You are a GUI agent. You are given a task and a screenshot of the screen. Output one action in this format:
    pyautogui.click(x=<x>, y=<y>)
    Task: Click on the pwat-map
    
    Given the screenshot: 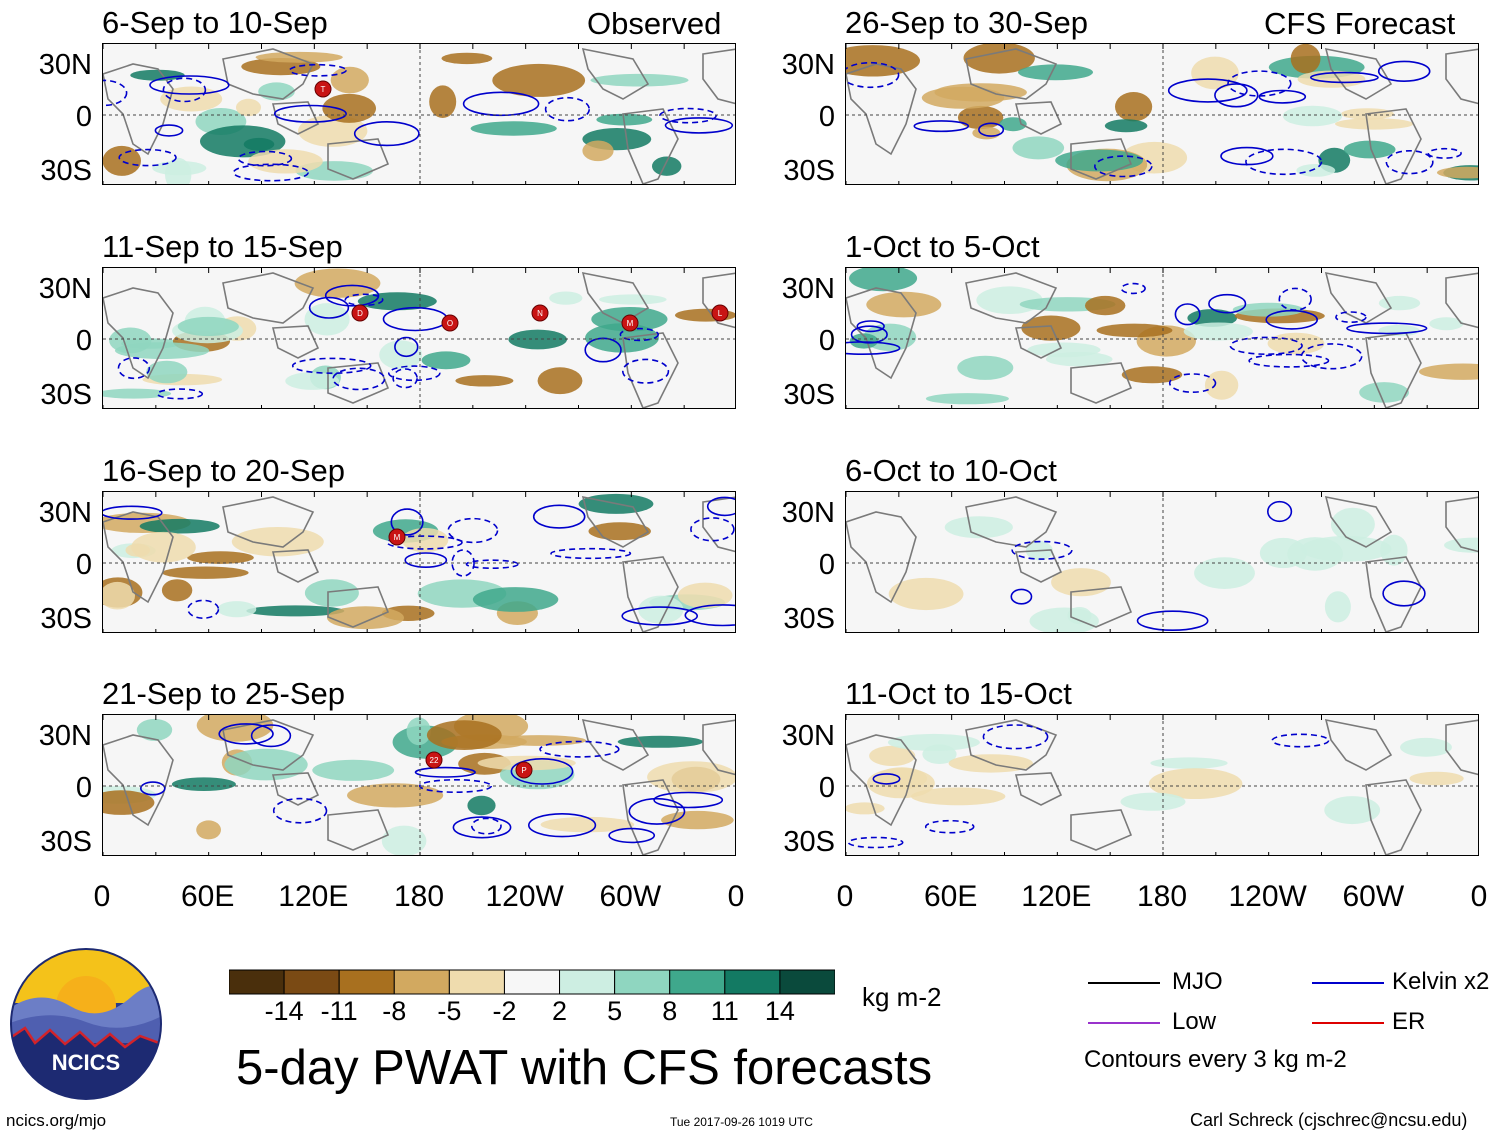 What is the action you would take?
    pyautogui.click(x=1162, y=338)
    